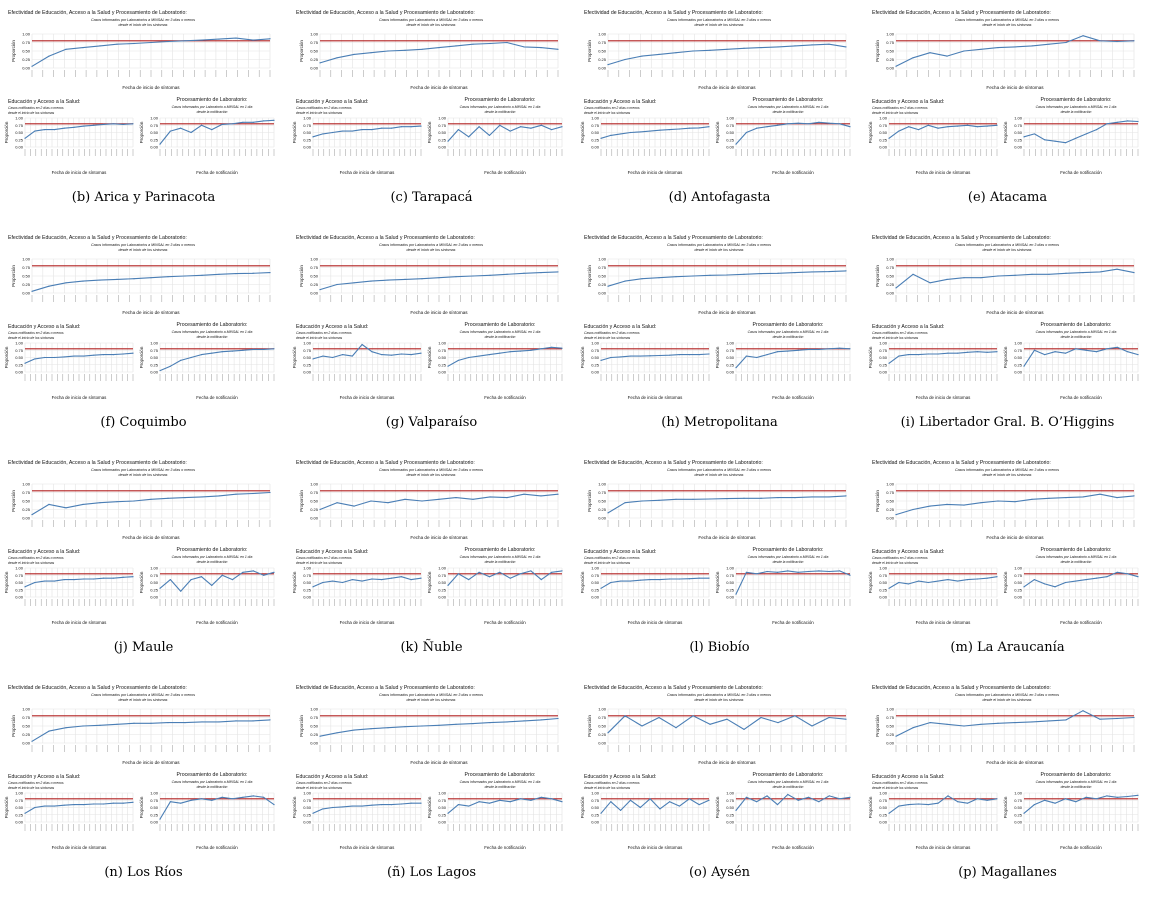 Image resolution: width=1151 pixels, height=901 pixels. Describe the element at coordinates (895, 788) in the screenshot. I see `left-chart-subtitle: desde el inicio de los síntomas` at that location.